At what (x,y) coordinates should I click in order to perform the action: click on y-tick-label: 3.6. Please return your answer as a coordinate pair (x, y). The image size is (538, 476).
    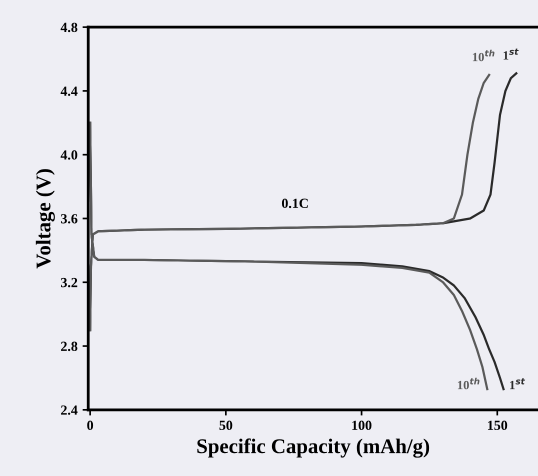
    Looking at the image, I should click on (69, 219).